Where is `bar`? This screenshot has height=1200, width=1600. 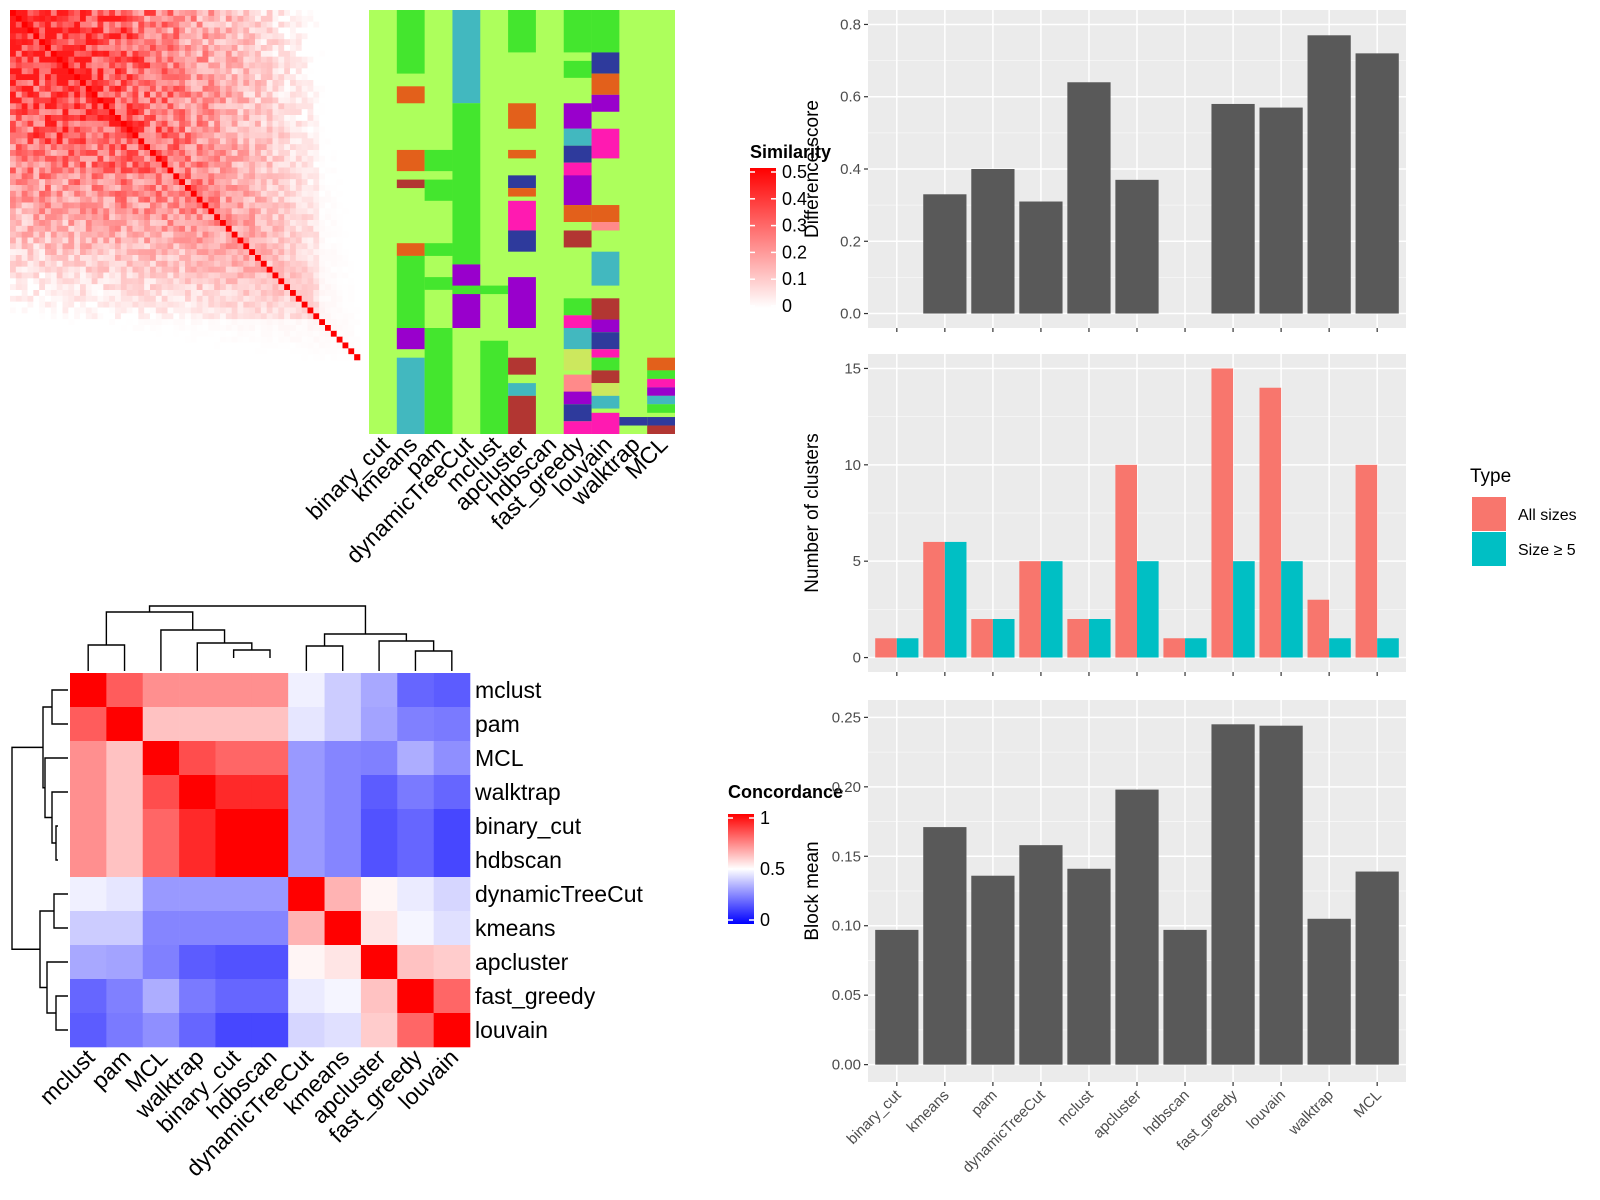
bar is located at coordinates (1329, 991).